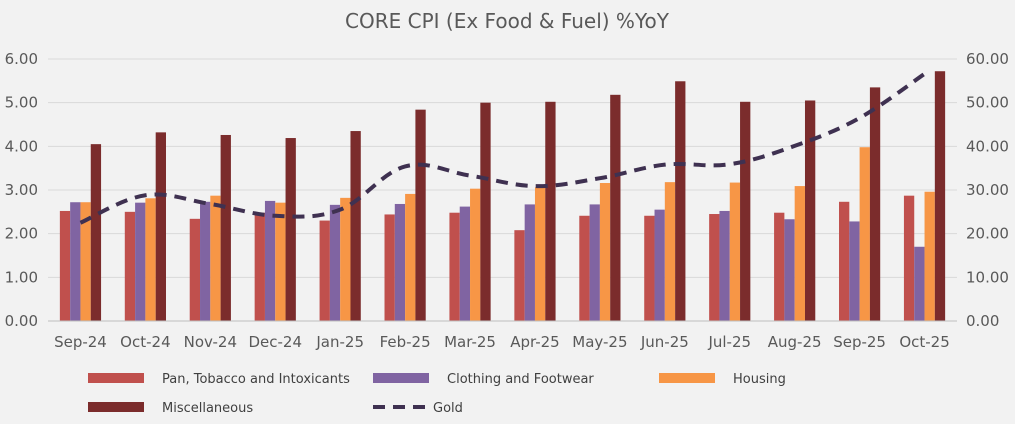 This screenshot has height=424, width=1015. What do you see at coordinates (21, 277) in the screenshot?
I see `y-left-tick-label: 1.00` at bounding box center [21, 277].